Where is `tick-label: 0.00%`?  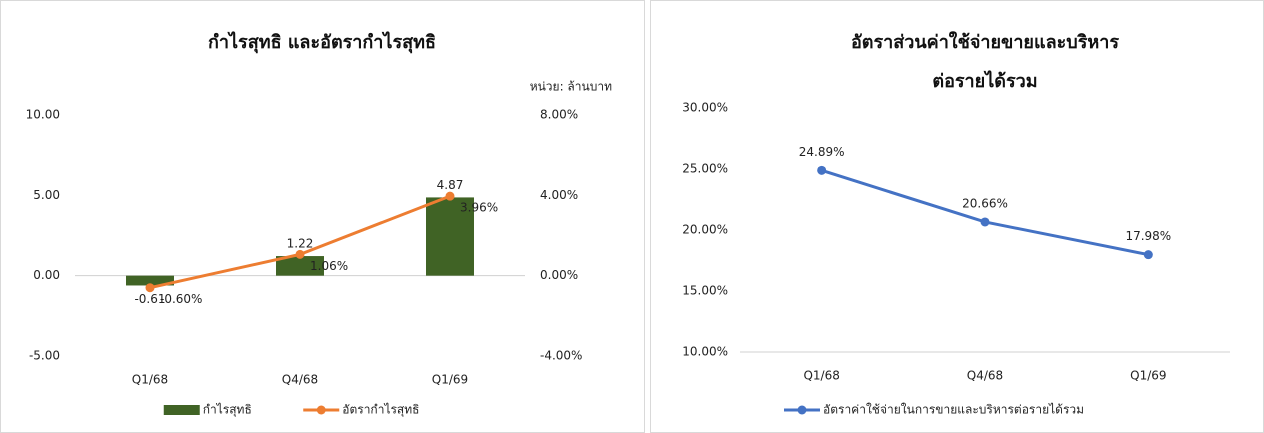
tick-label: 0.00% is located at coordinates (559, 275).